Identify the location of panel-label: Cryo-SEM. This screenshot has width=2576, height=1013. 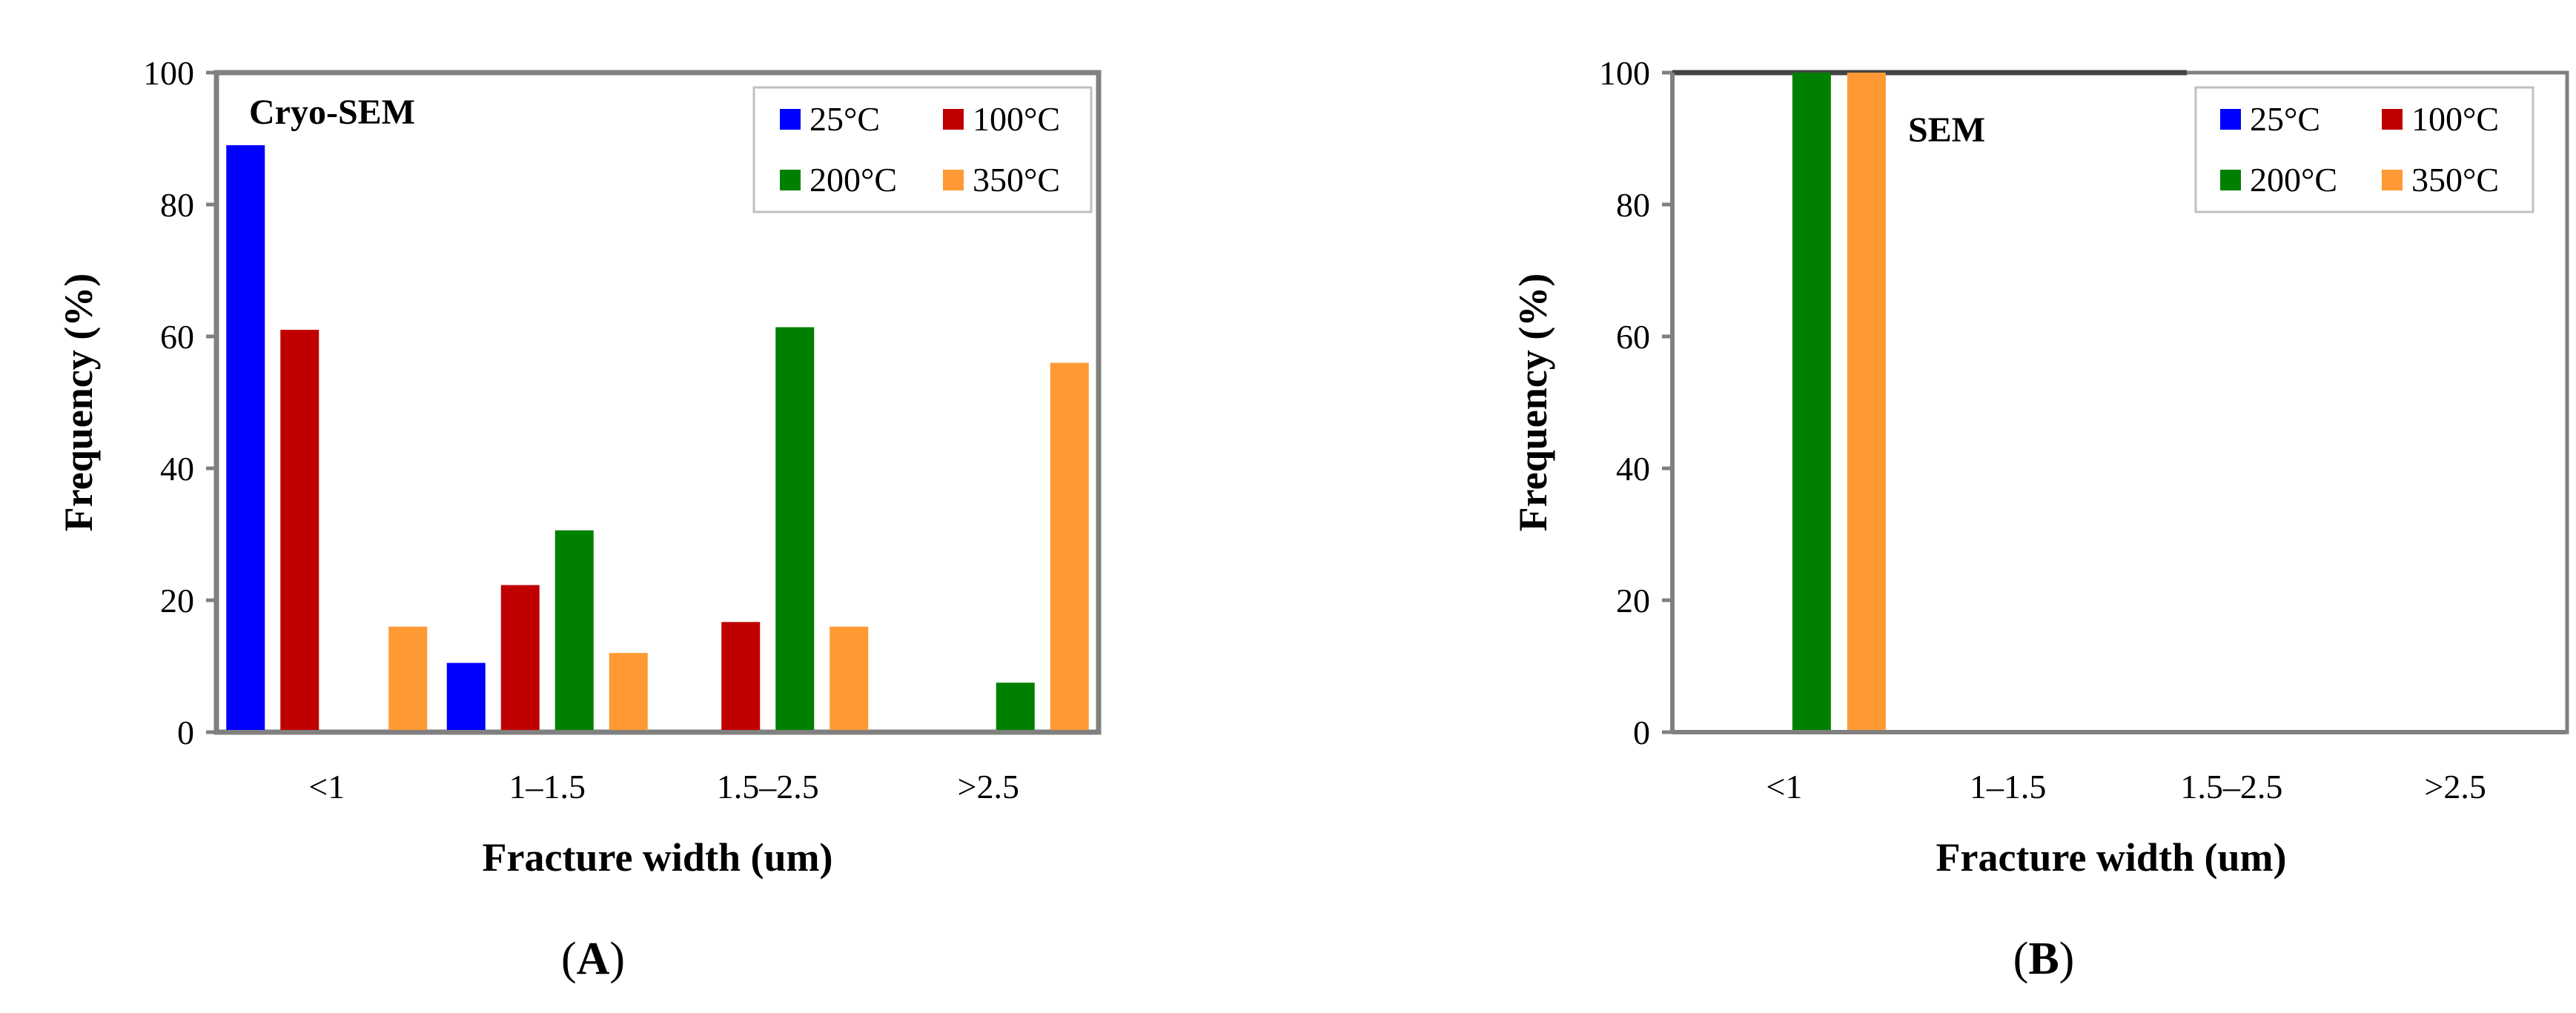
(332, 112).